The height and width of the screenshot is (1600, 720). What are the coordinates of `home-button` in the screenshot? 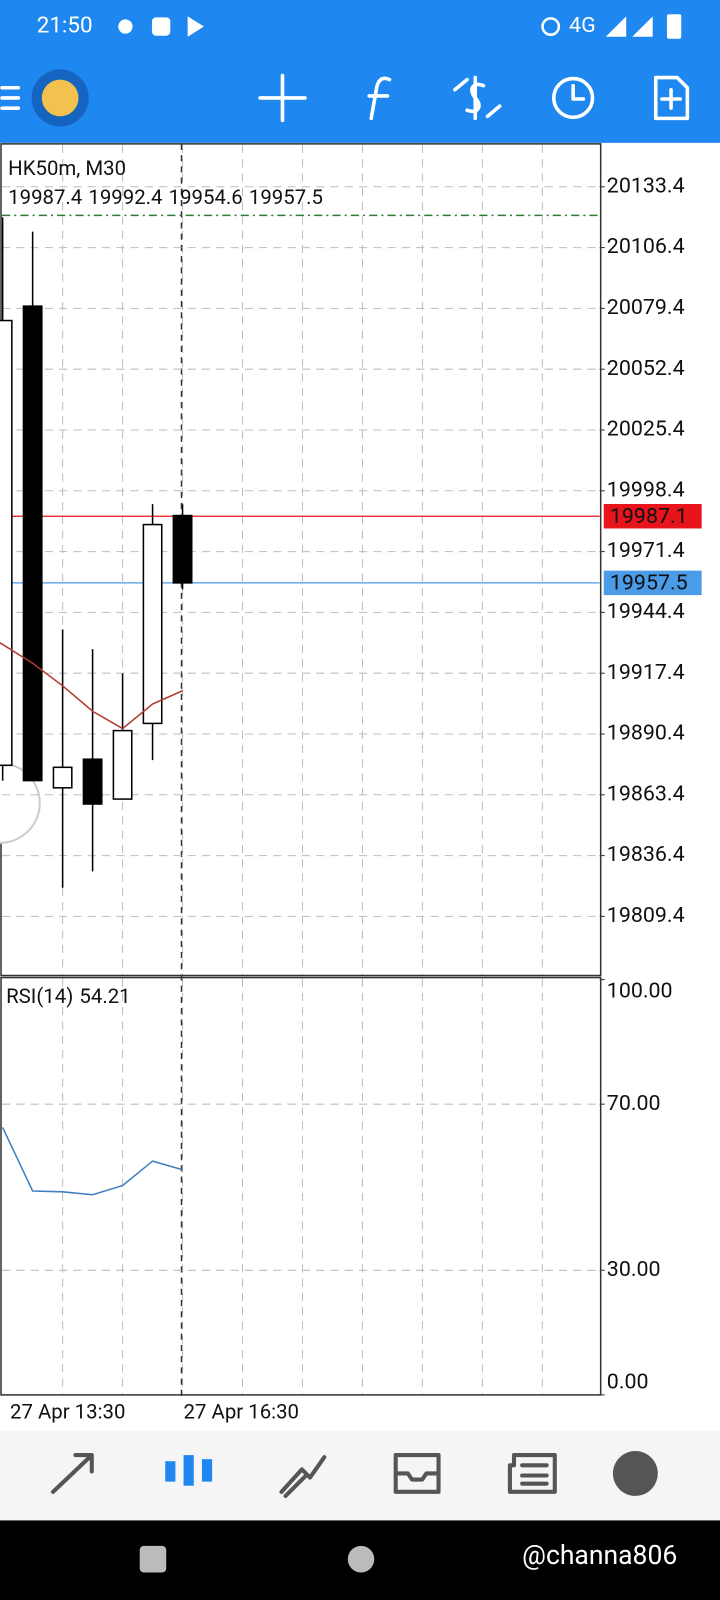 It's located at (361, 1559).